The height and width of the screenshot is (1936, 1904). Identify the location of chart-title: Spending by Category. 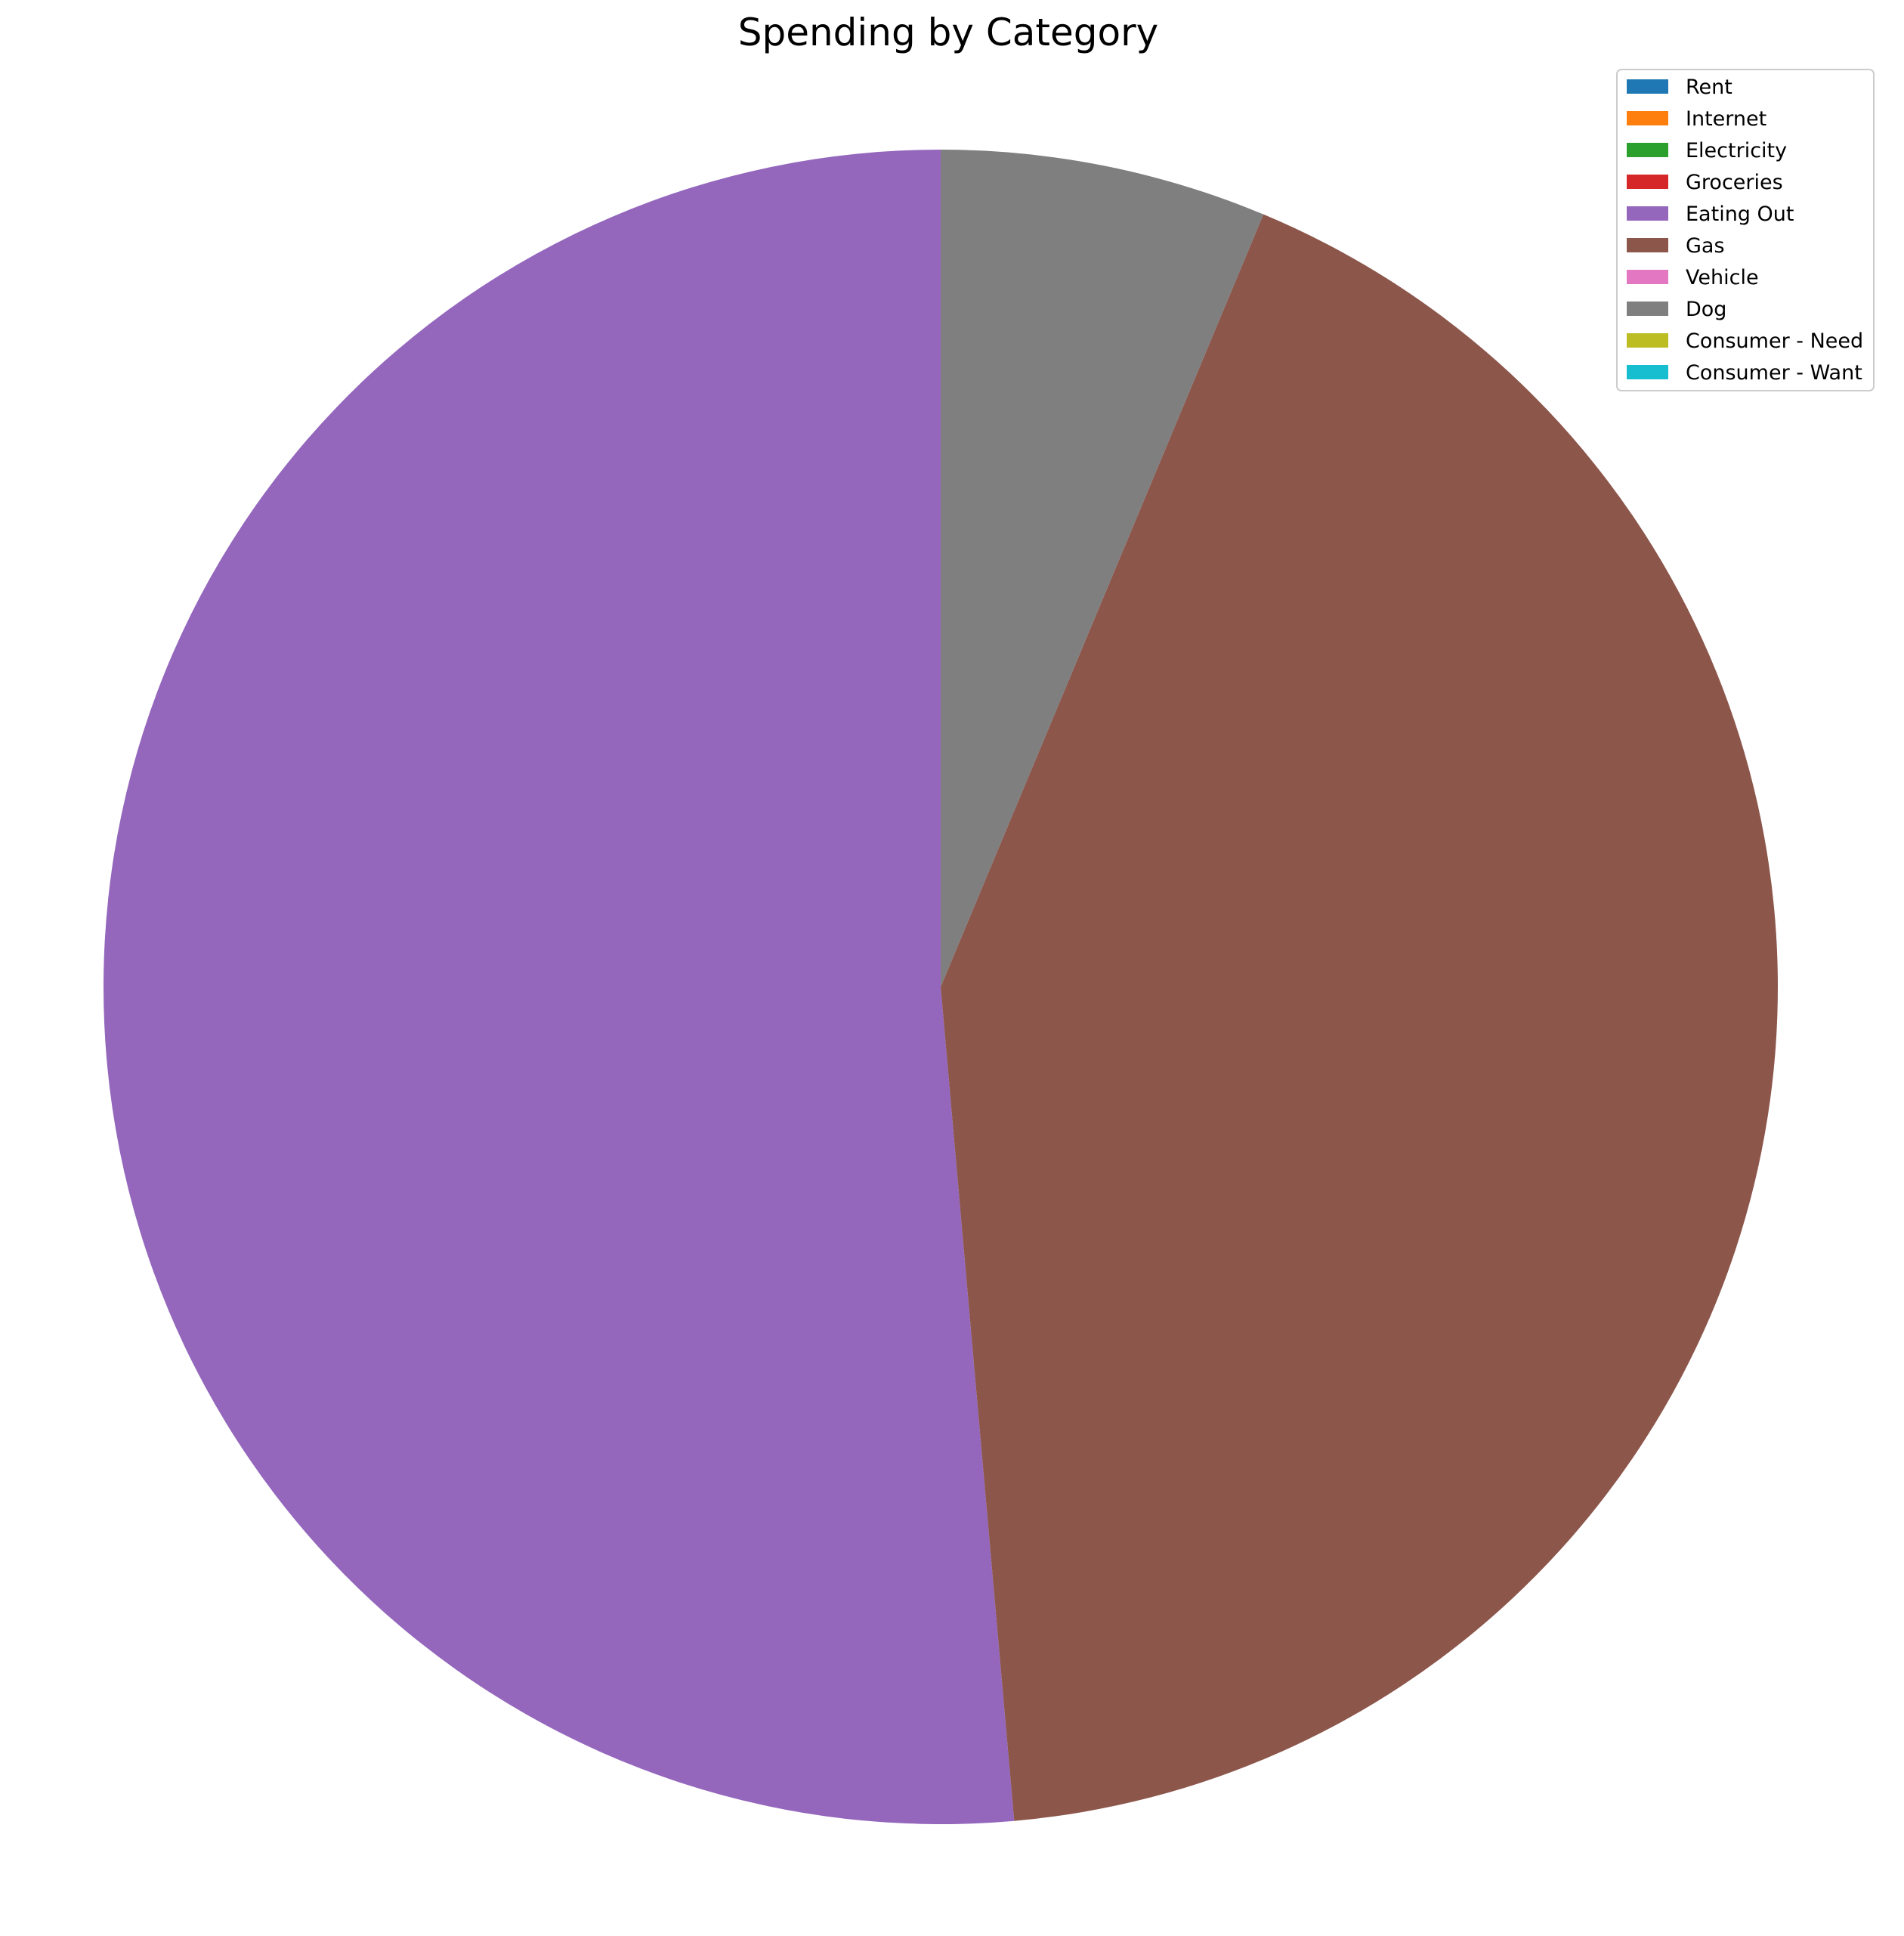
(948, 32).